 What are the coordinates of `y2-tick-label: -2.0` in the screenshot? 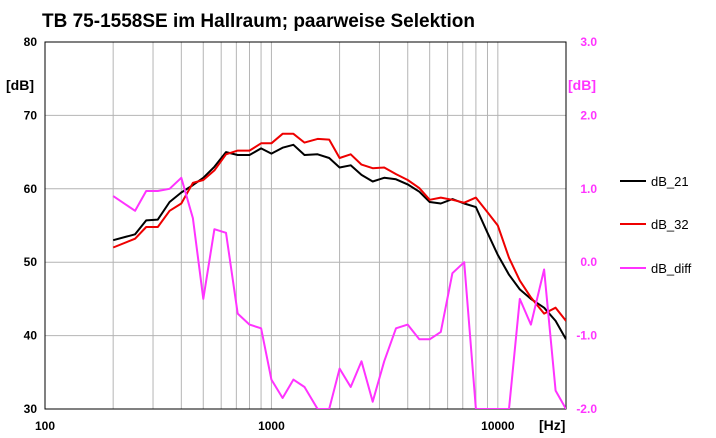 It's located at (586, 409).